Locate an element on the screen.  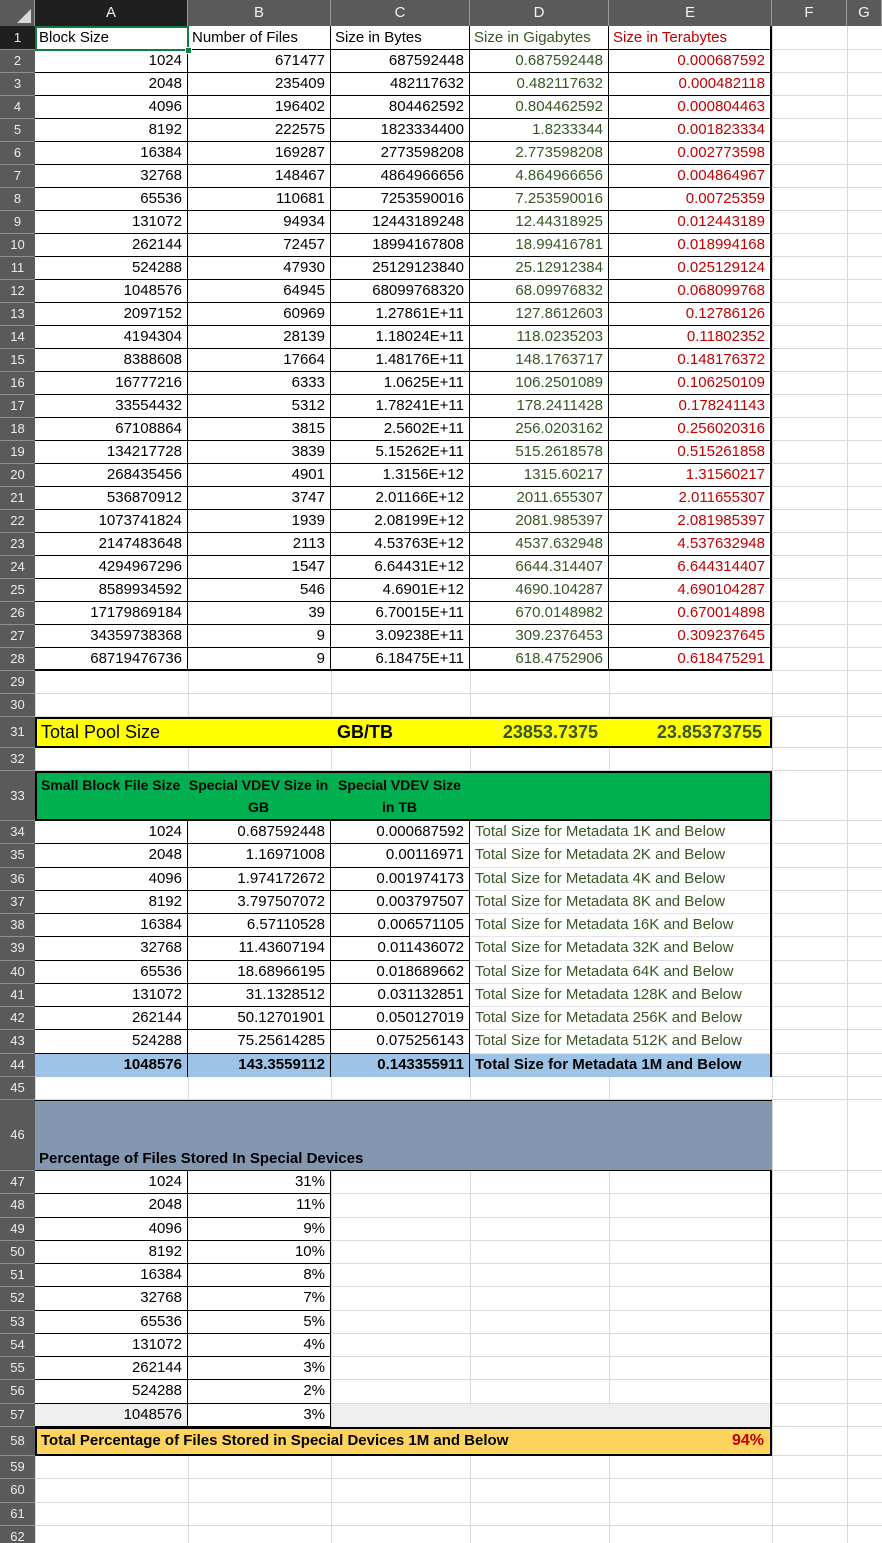
row-header-33: 33 is located at coordinates (17, 796).